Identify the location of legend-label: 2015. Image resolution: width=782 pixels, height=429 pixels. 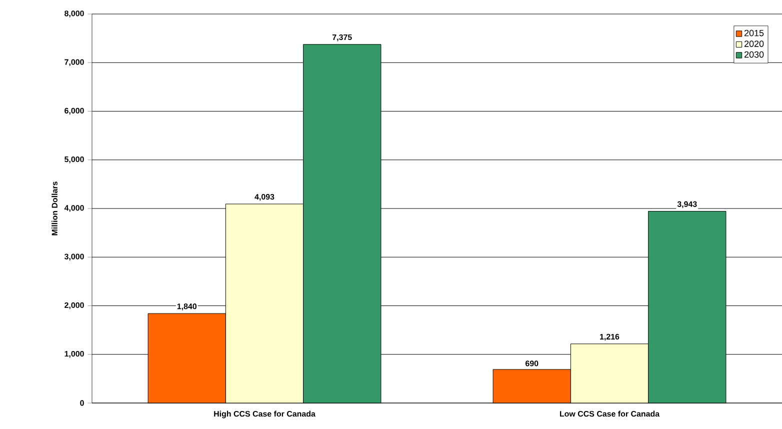
(754, 33).